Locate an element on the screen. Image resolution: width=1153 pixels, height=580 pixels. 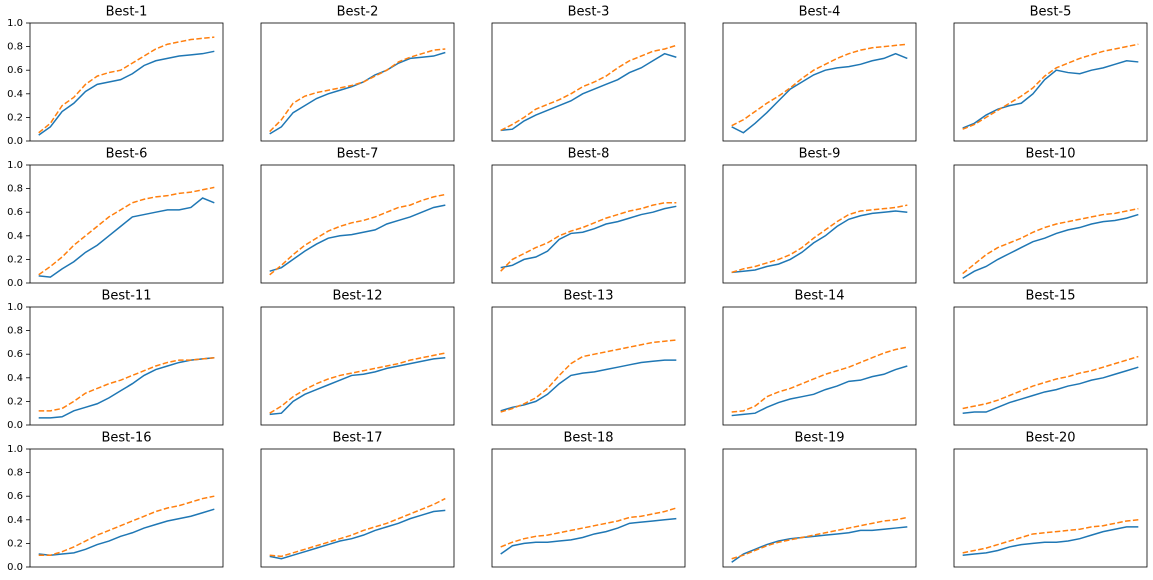
subplot-title: Best-12 is located at coordinates (357, 296).